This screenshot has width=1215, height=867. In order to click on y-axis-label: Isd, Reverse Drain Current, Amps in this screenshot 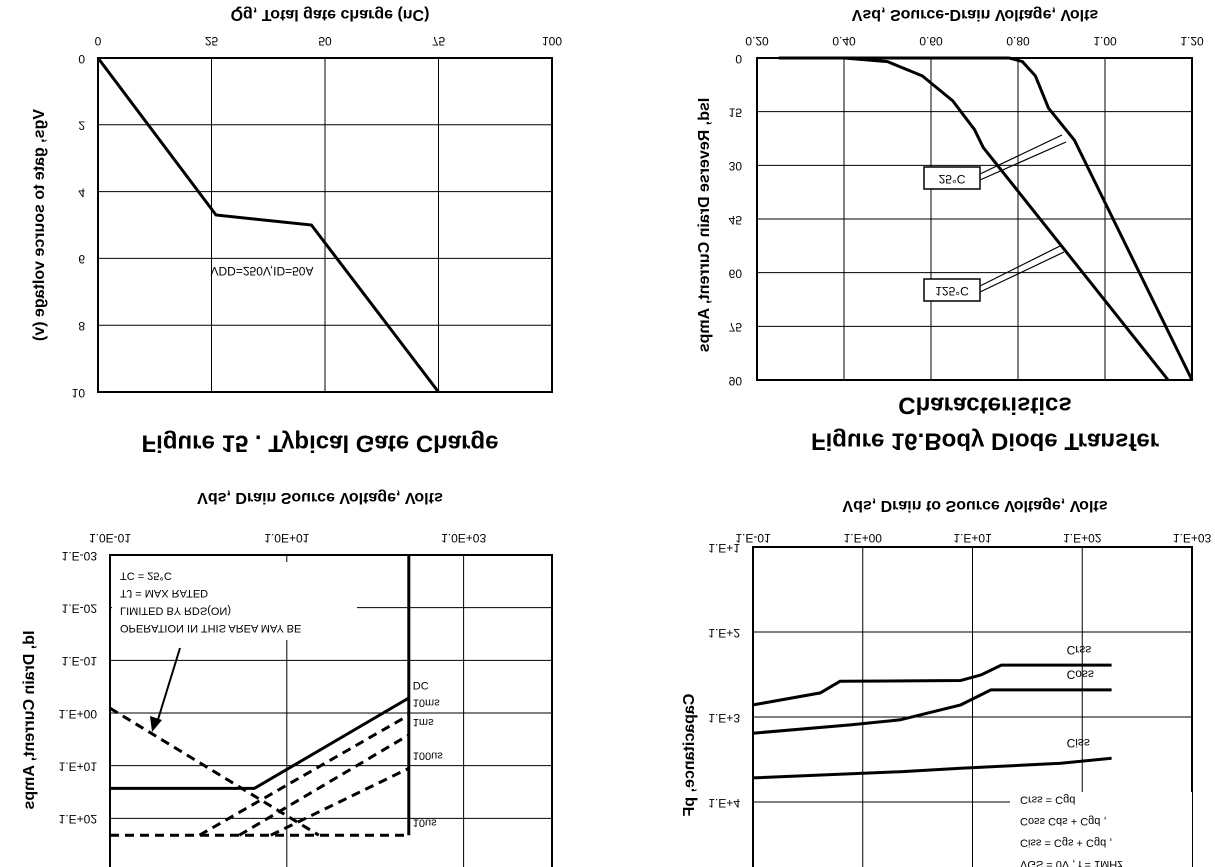, I will do `click(704, 225)`.